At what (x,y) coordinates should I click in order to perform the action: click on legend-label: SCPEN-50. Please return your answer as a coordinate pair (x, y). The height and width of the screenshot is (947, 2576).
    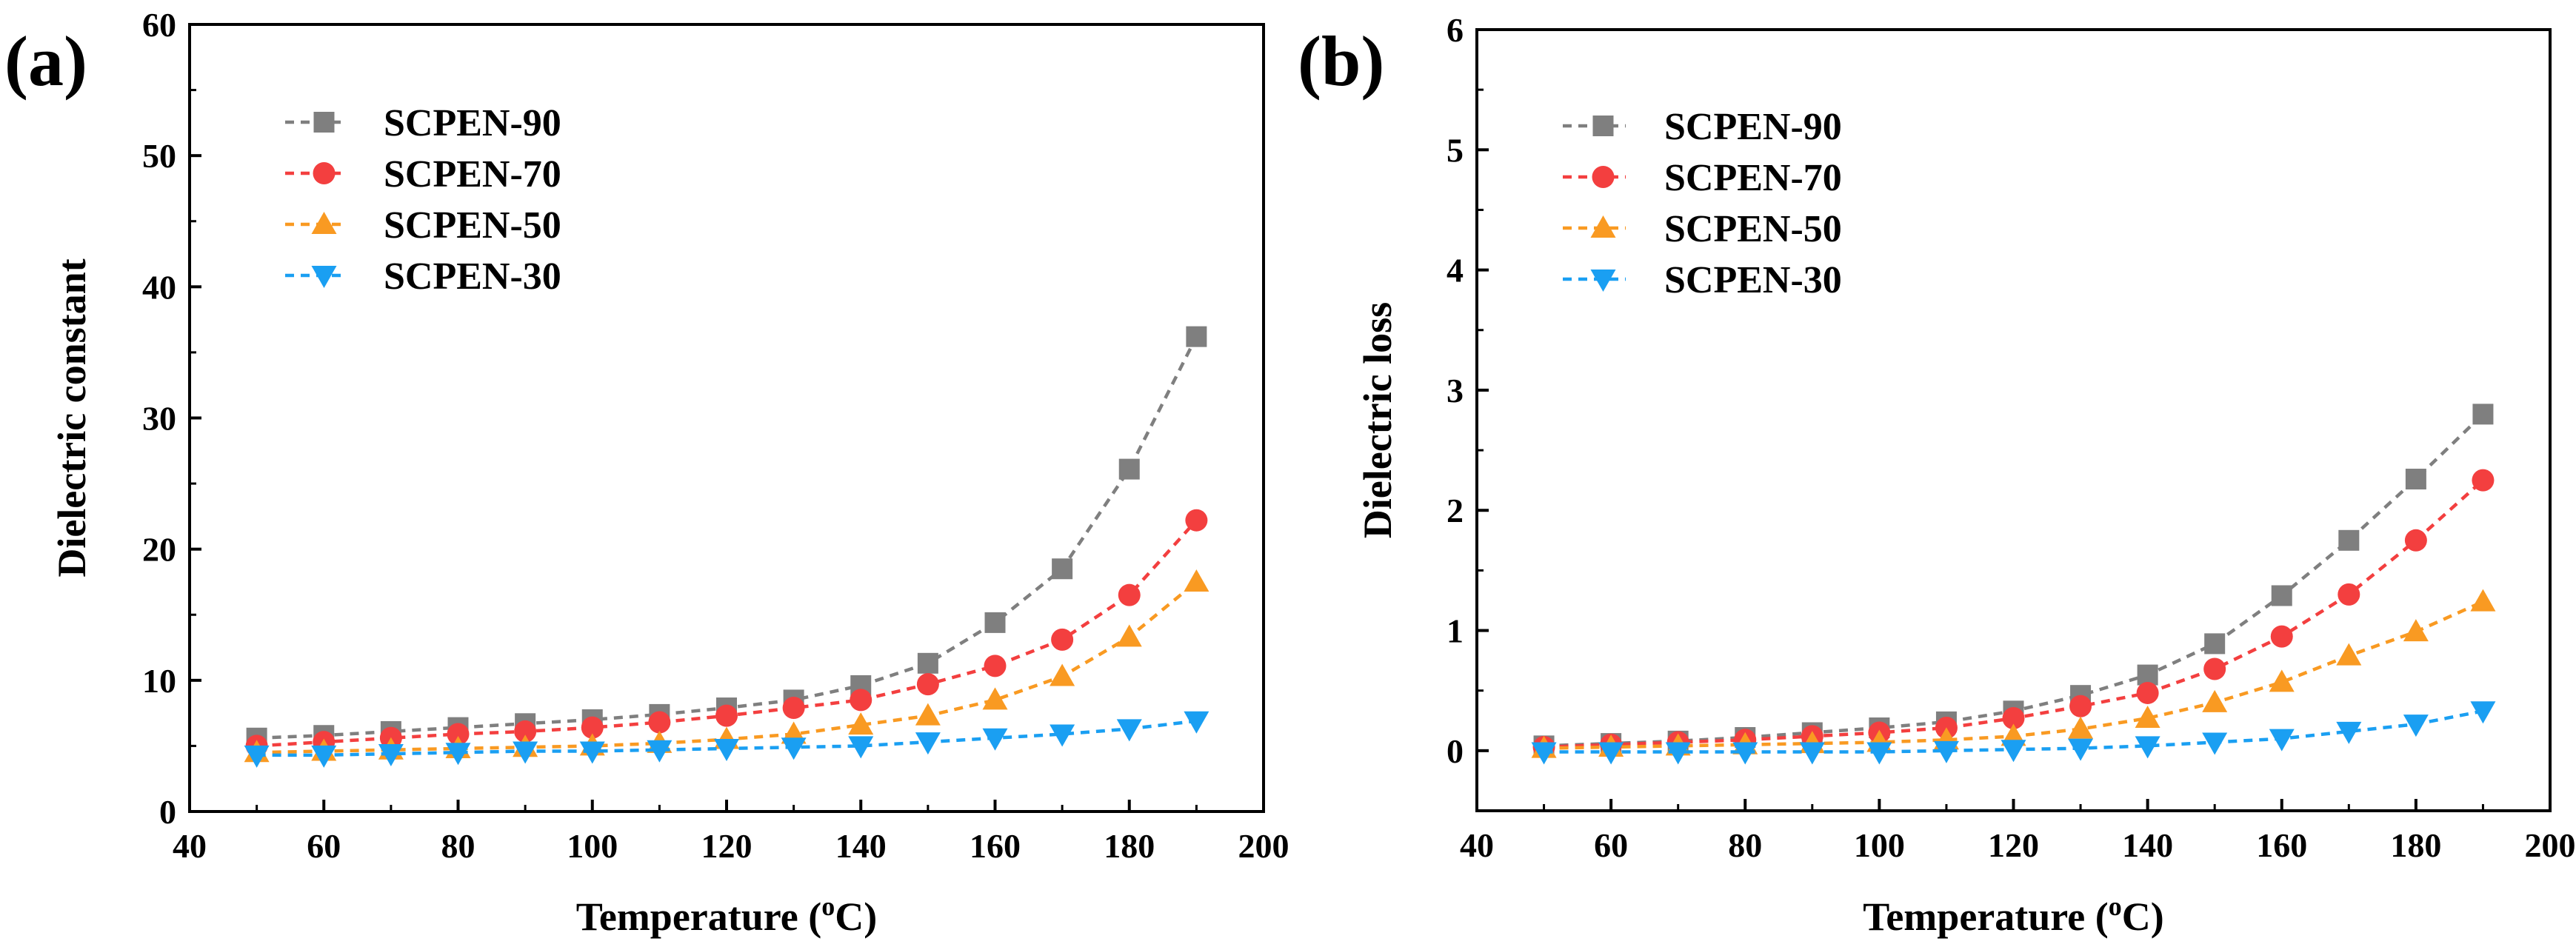
    Looking at the image, I should click on (1753, 229).